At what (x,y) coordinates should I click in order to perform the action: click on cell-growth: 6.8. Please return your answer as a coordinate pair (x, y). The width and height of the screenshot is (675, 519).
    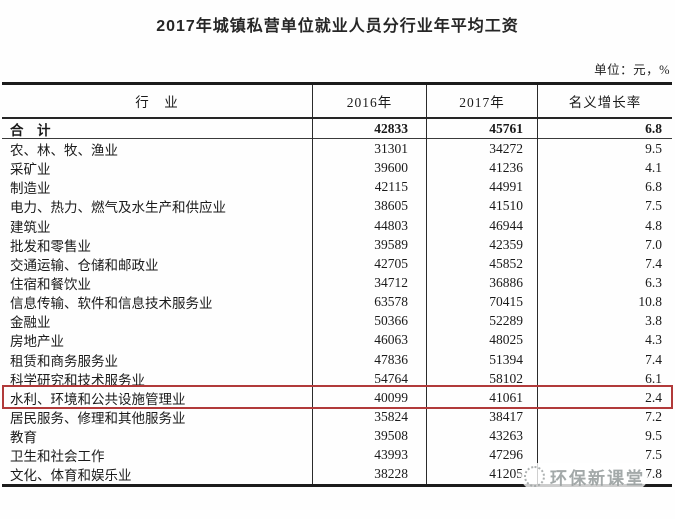
    Looking at the image, I should click on (653, 187).